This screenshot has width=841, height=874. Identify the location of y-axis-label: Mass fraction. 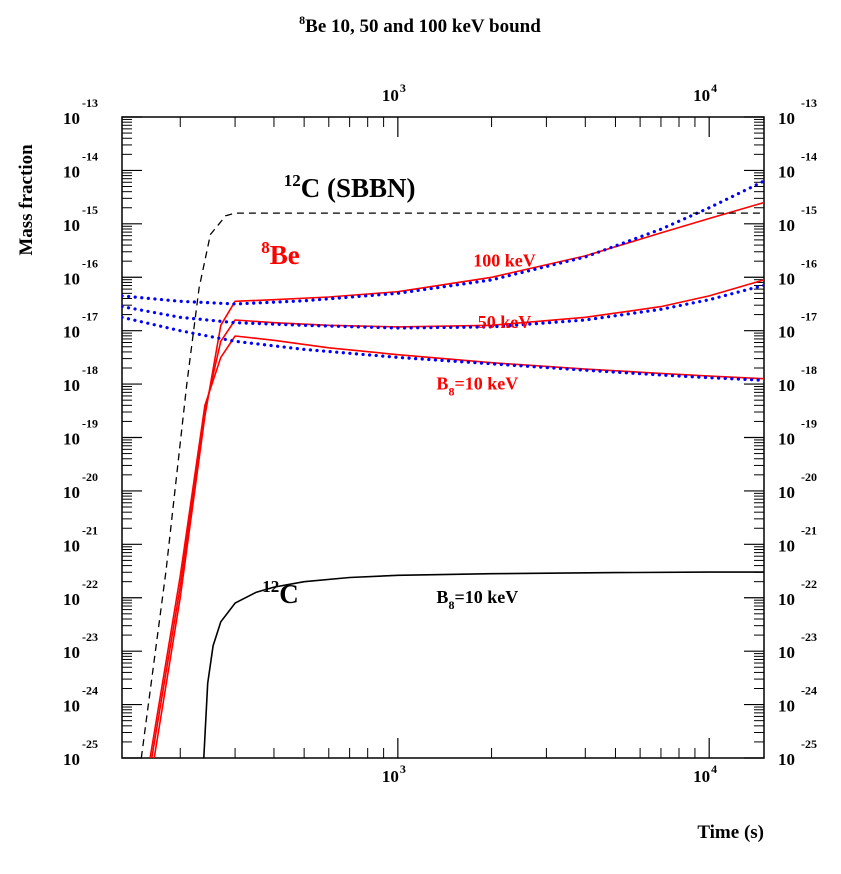
(26, 200).